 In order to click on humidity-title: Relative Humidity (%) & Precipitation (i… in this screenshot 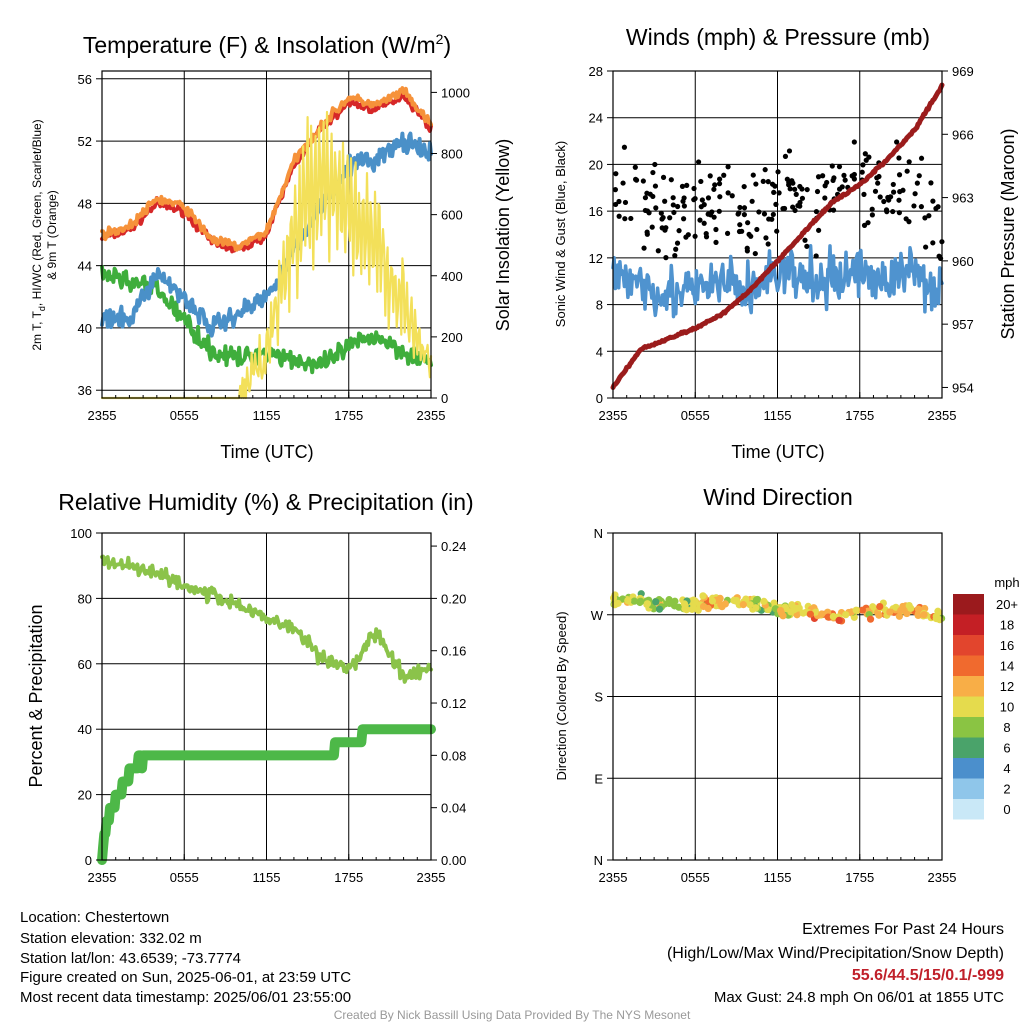, I will do `click(265, 502)`.